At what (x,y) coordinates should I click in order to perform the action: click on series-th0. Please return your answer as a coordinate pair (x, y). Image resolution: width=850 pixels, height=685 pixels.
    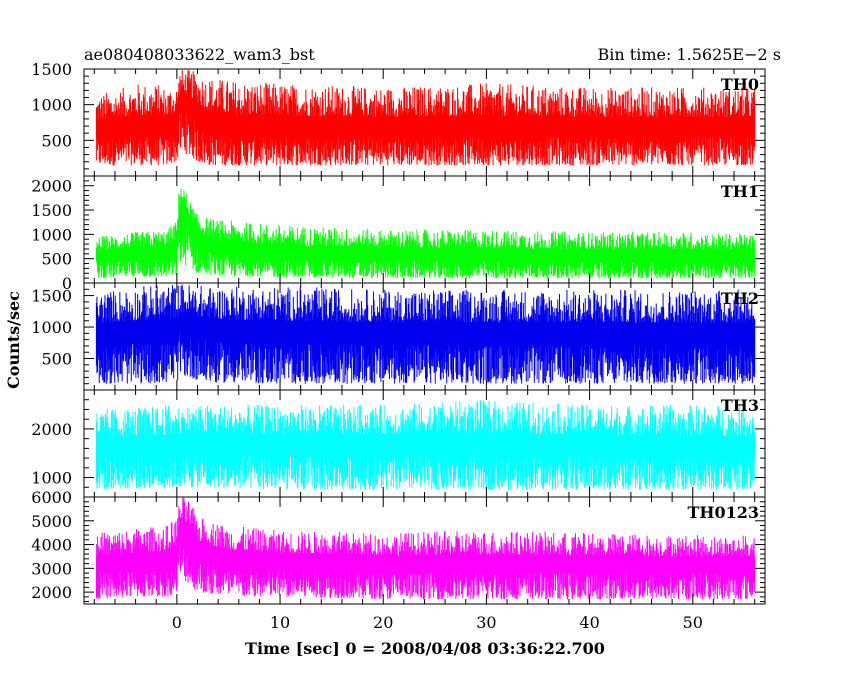
    Looking at the image, I should click on (425, 118).